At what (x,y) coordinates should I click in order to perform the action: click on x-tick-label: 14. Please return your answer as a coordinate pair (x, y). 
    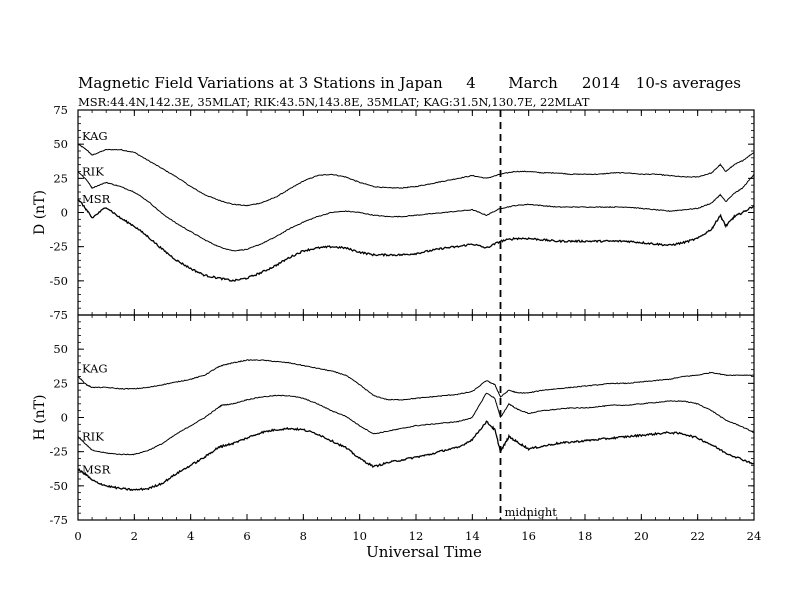
    Looking at the image, I should click on (472, 536).